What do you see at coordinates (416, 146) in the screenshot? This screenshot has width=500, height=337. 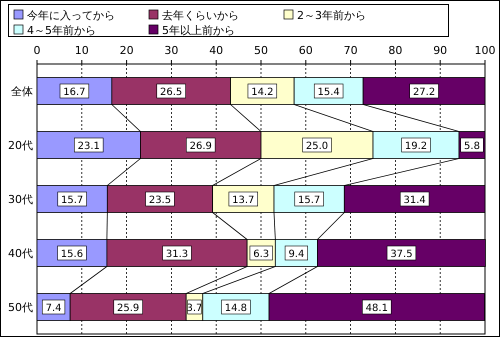 I see `data-label: 19.2` at bounding box center [416, 146].